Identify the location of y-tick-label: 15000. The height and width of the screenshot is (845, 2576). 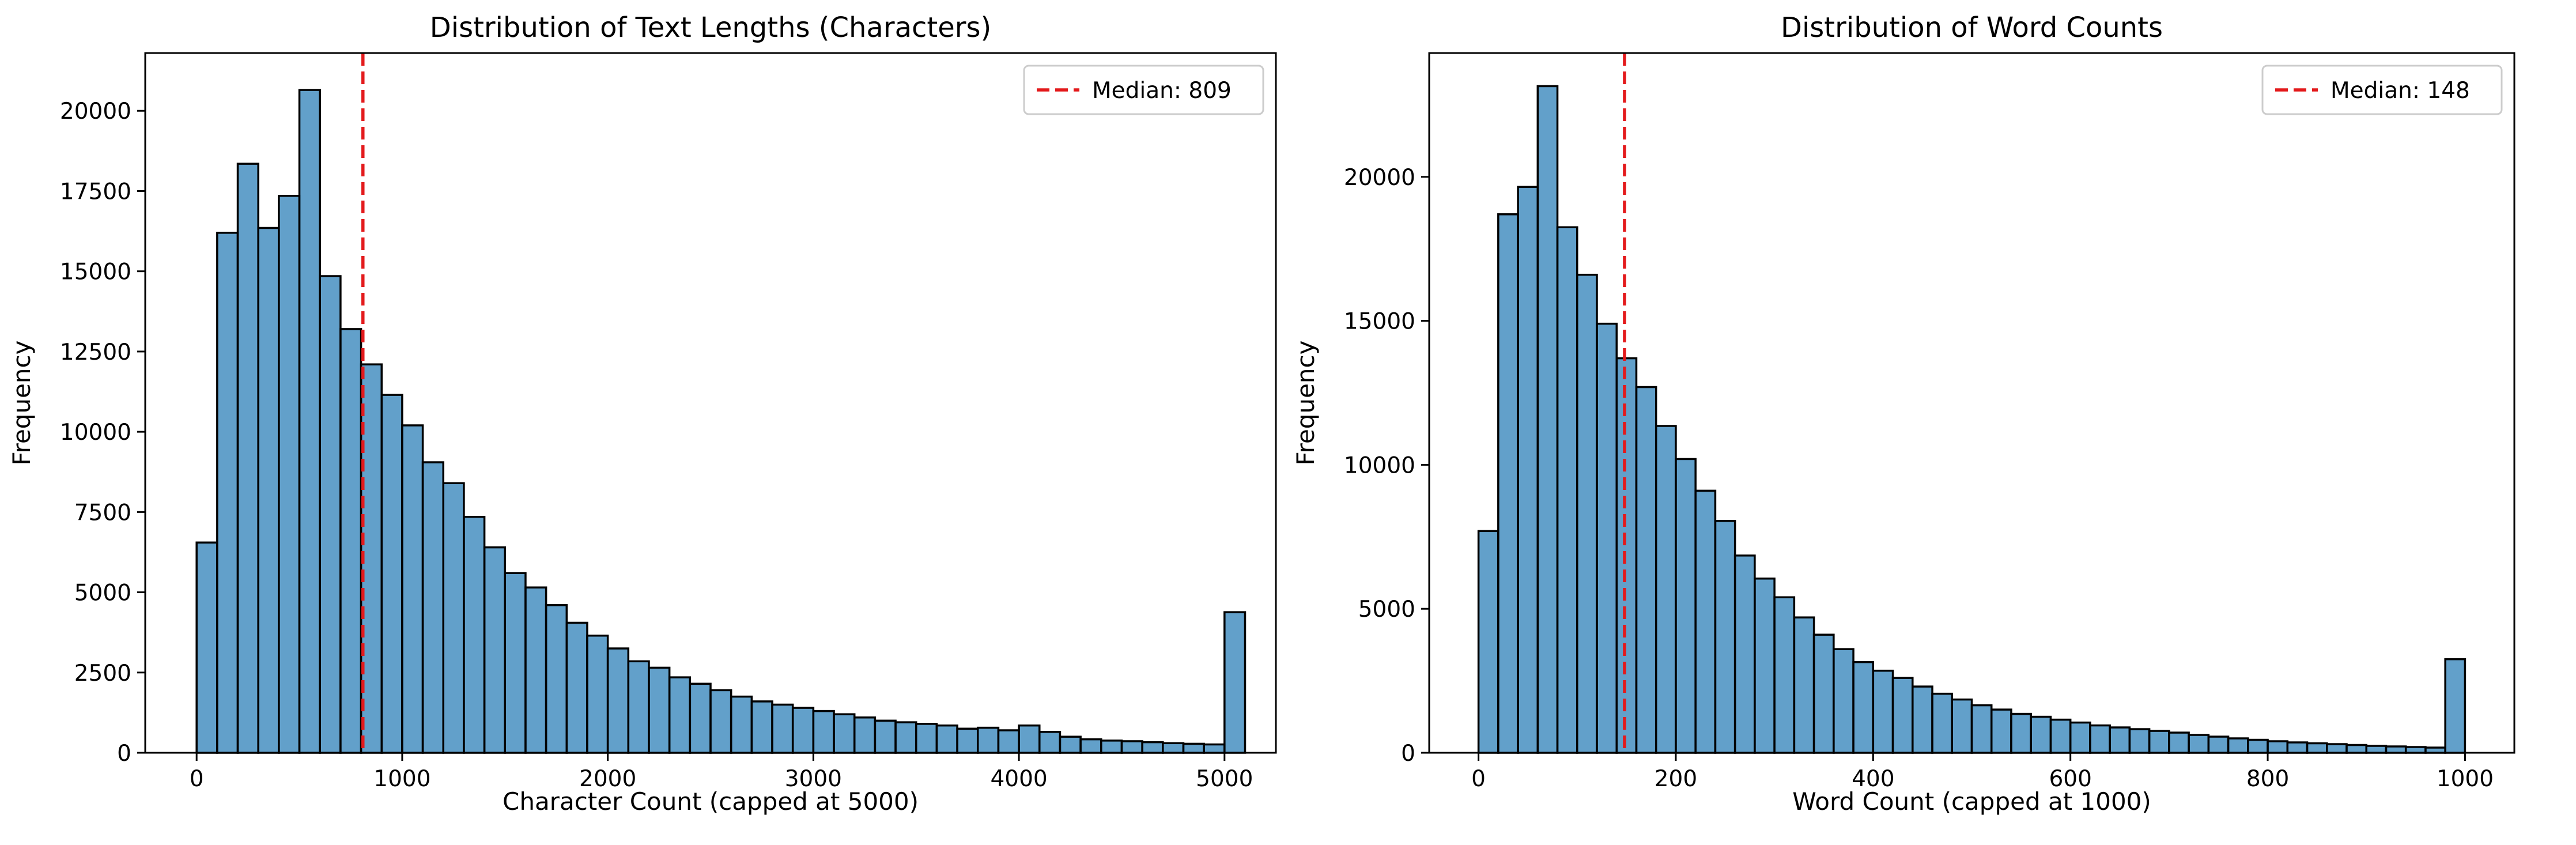
(1380, 322).